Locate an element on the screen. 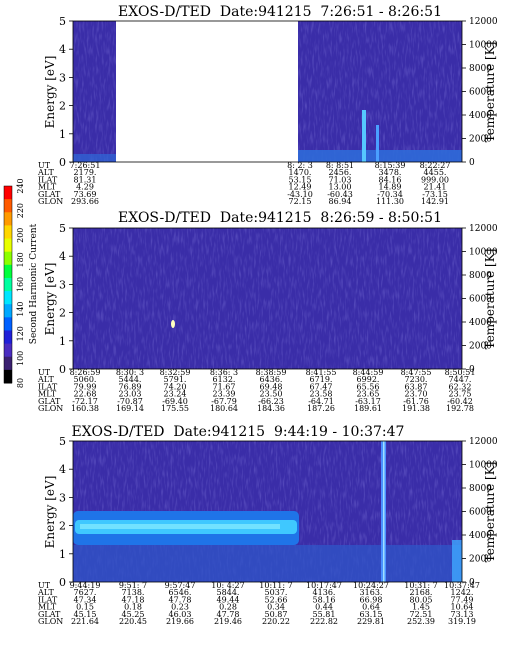 Image resolution: width=505 pixels, height=649 pixels. orbit-row-label: GLON is located at coordinates (50, 408).